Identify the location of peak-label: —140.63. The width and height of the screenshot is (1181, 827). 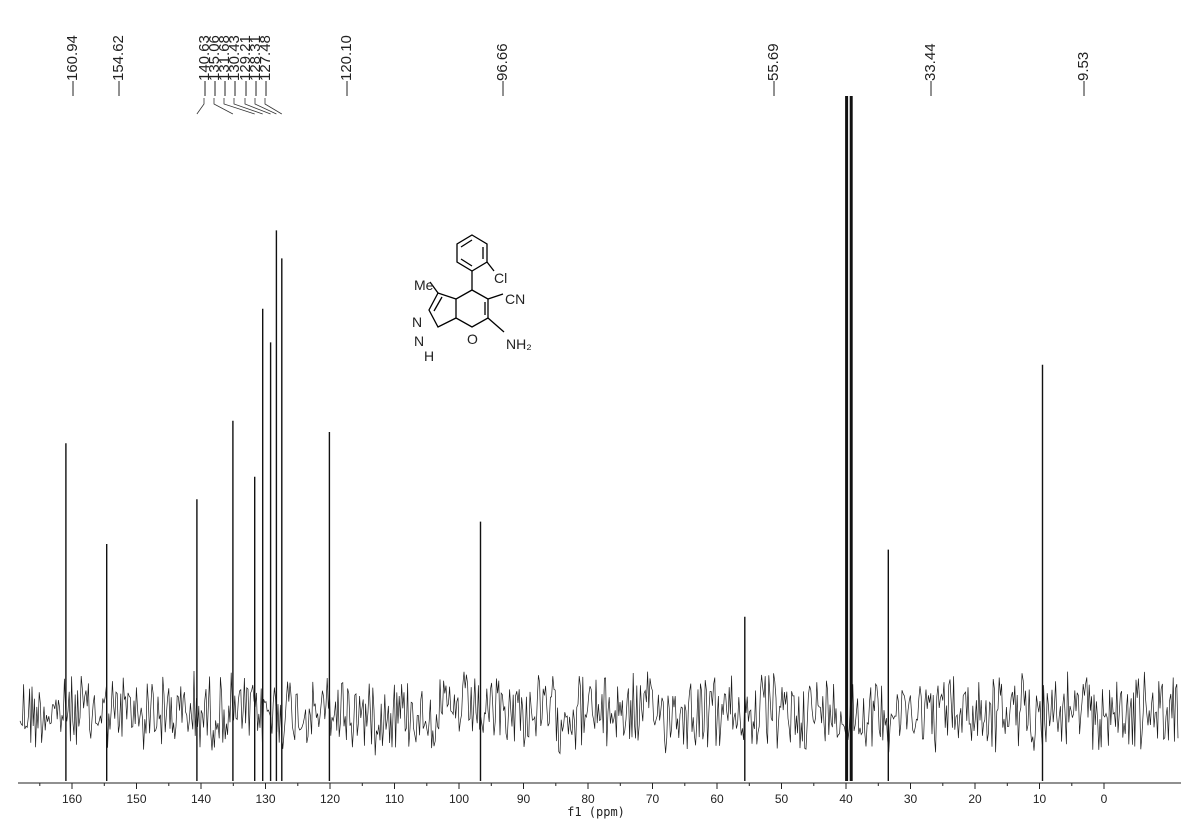
(204, 65).